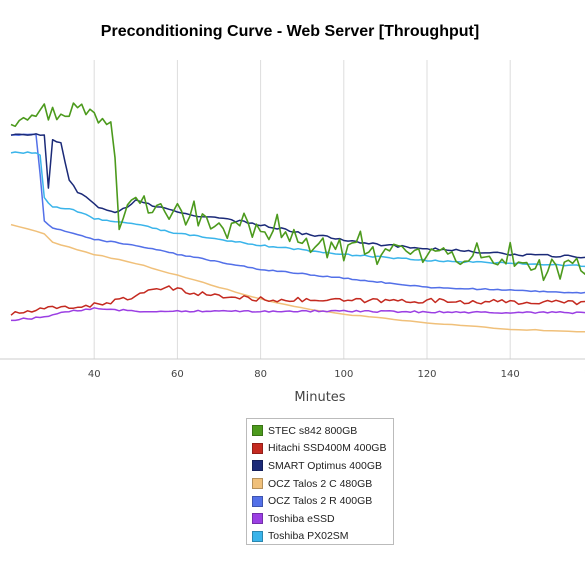  I want to click on legend-item: Toshiba PX02SM, so click(320, 537).